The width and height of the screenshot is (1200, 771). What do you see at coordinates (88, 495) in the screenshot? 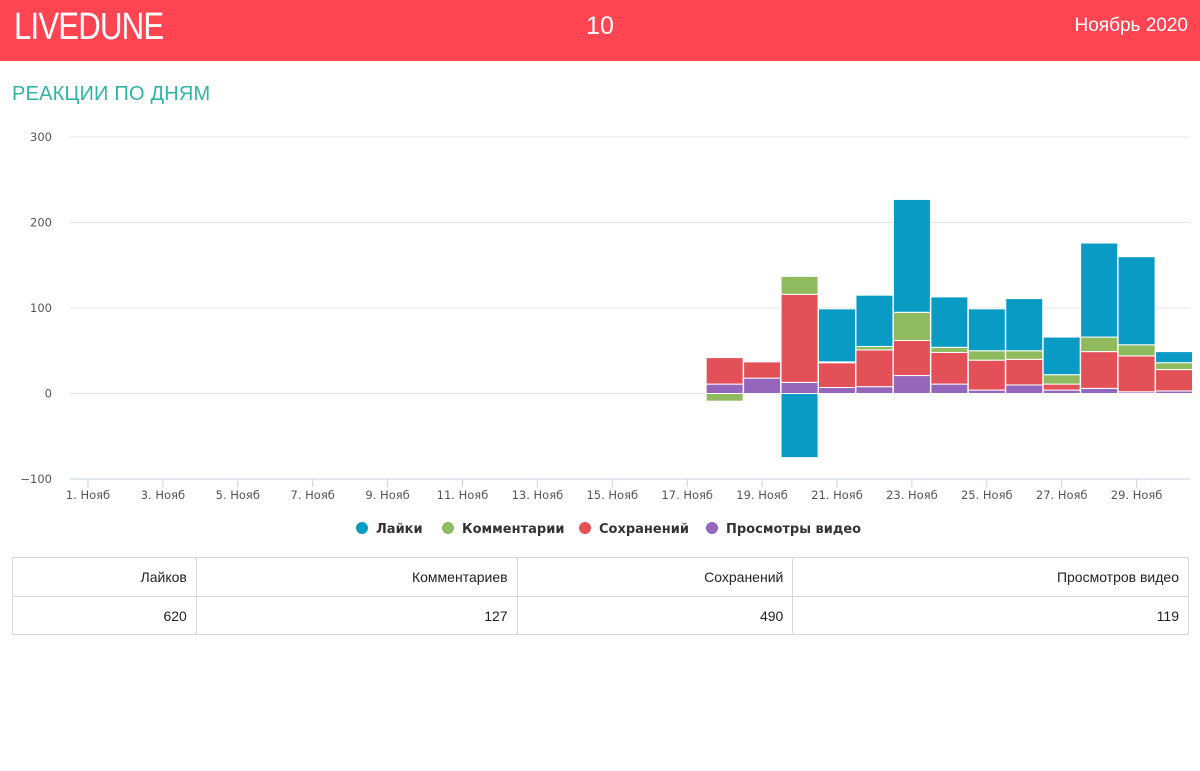
I see `x-tick-label: 1. Нояб` at bounding box center [88, 495].